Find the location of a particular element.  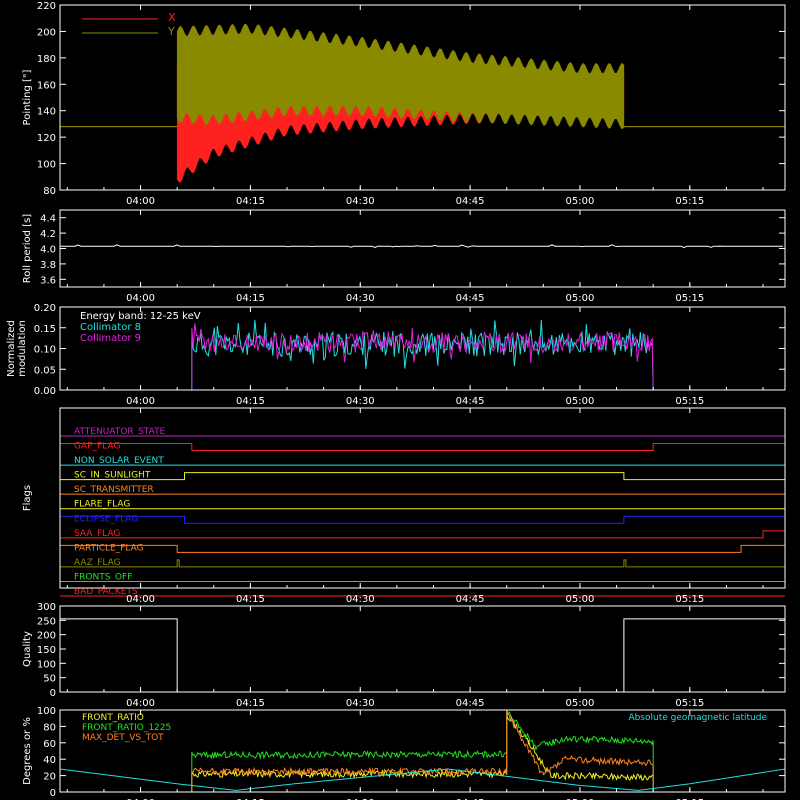

pointing-time-tick-label-4: 05:00 is located at coordinates (580, 201).